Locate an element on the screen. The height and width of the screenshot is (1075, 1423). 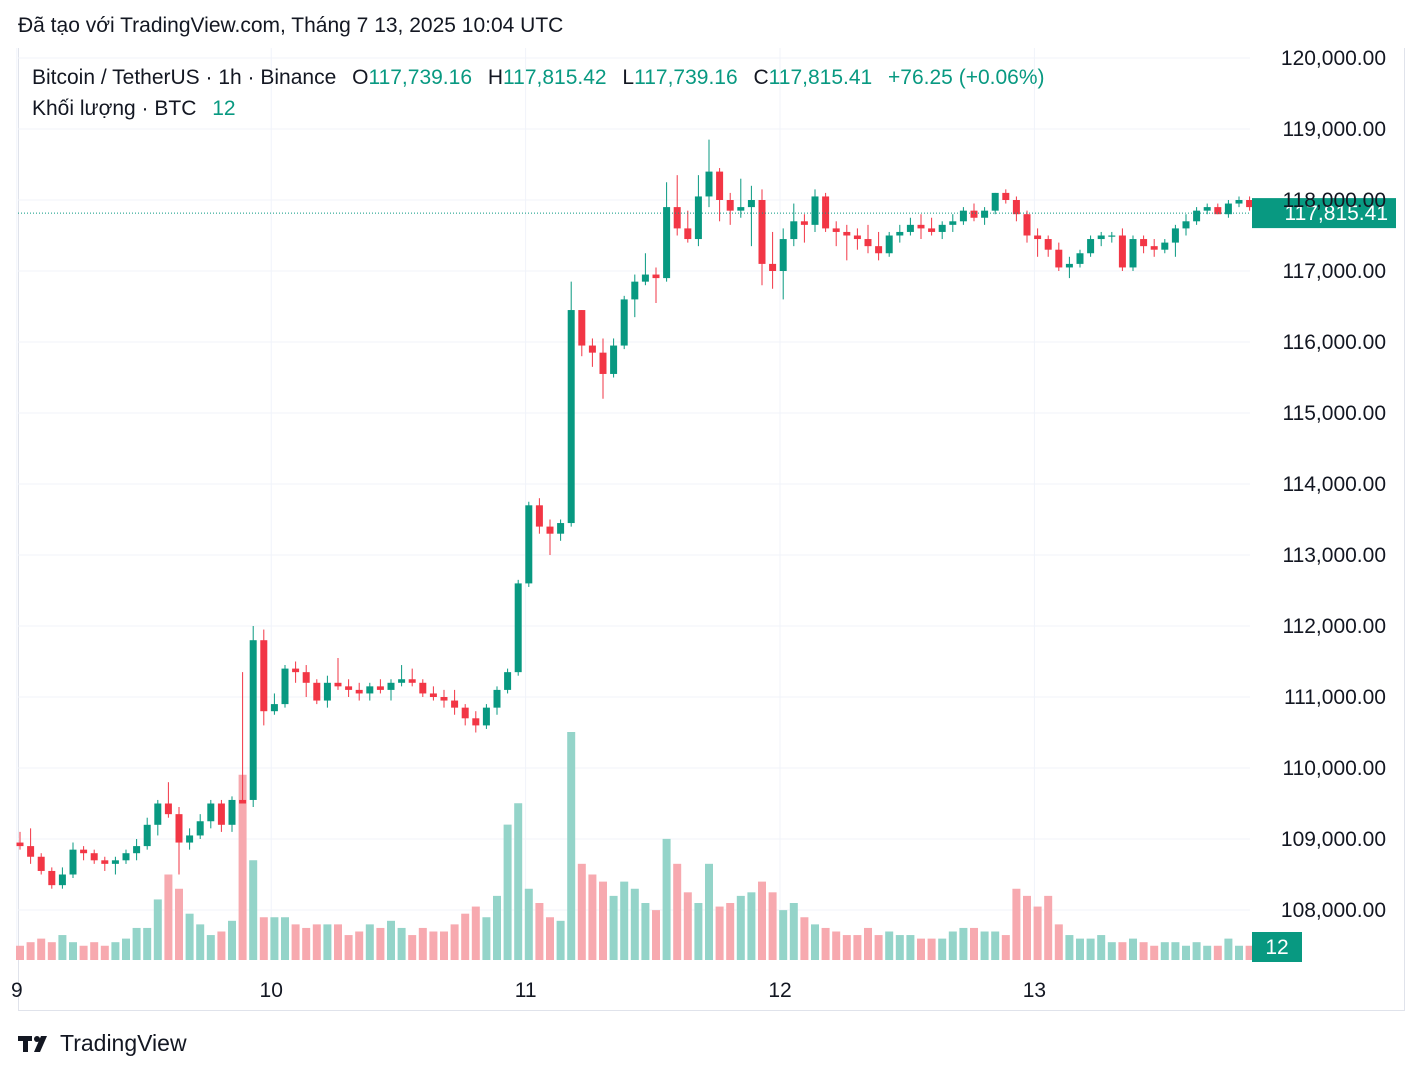
tradingview-logo: TradingView is located at coordinates (102, 1043).